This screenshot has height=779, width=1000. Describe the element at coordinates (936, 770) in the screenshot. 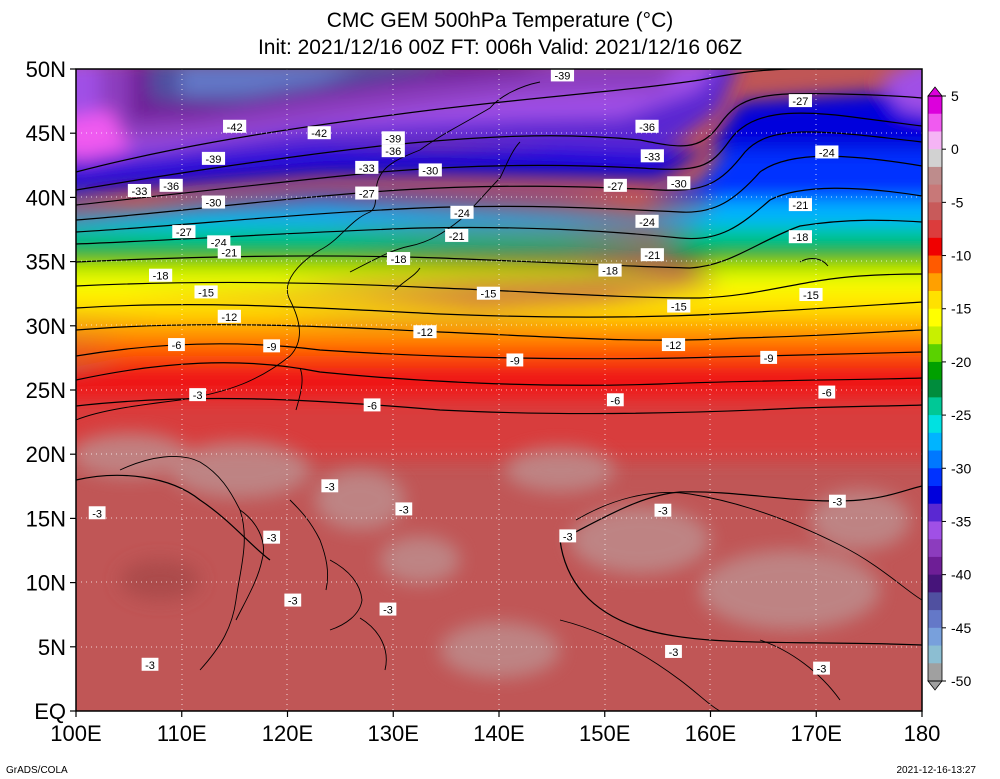

I see `timestamp-label: 2021-12-16-13:27` at that location.